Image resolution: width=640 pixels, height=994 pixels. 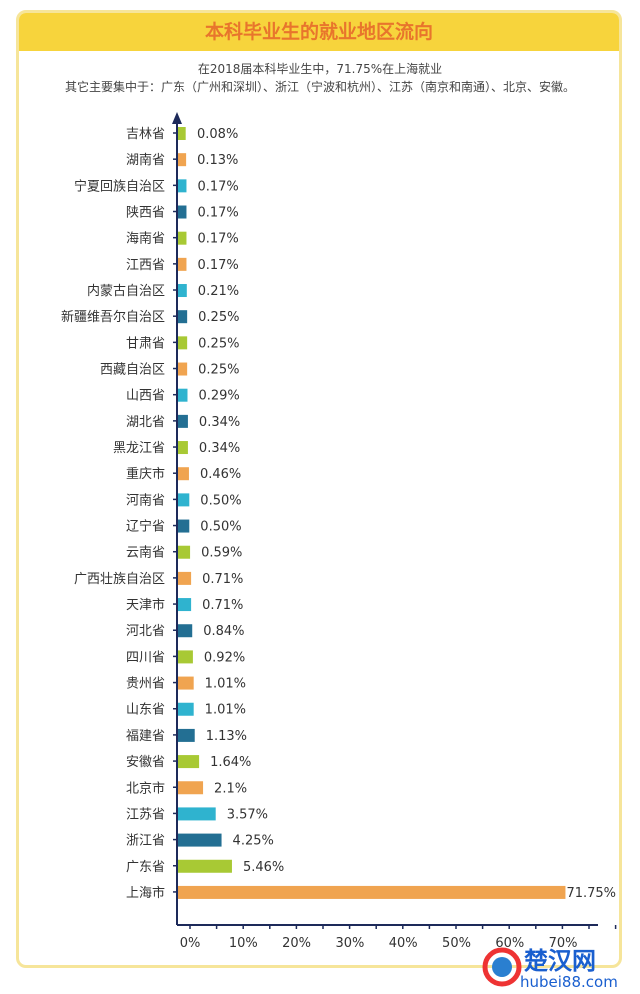 What do you see at coordinates (560, 961) in the screenshot?
I see `svg-text: 楚汉网` at bounding box center [560, 961].